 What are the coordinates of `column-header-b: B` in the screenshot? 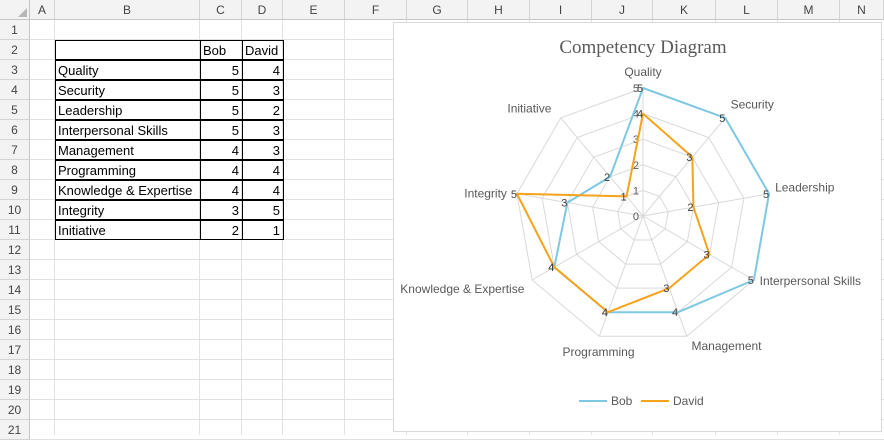 It's located at (127, 10).